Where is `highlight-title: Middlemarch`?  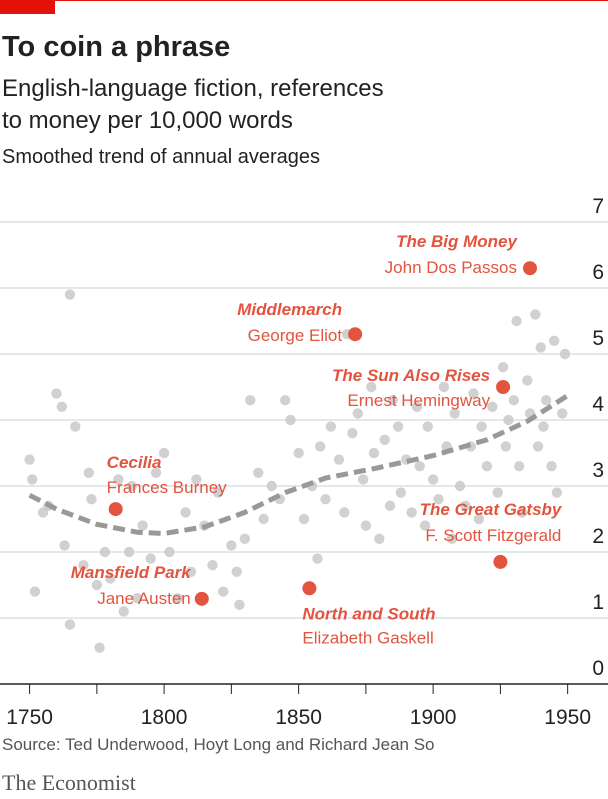 highlight-title: Middlemarch is located at coordinates (289, 309).